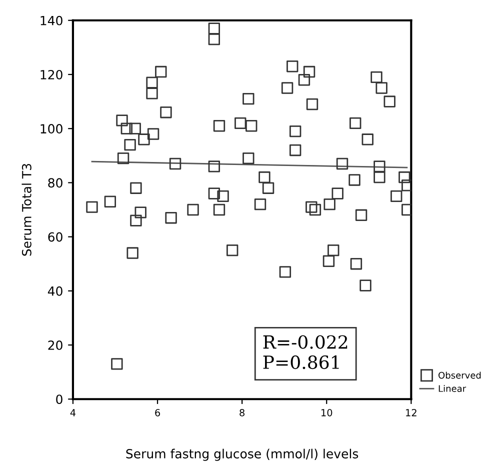  What do you see at coordinates (459, 375) in the screenshot?
I see `legend-label: Observed` at bounding box center [459, 375].